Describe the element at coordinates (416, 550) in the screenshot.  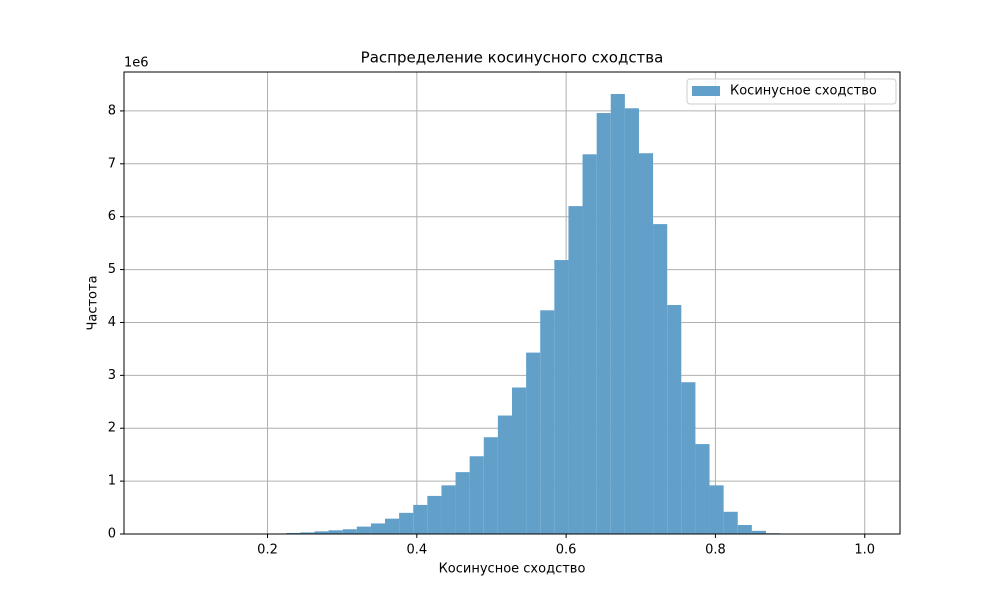
I see `x-tick-label: 0.4` at that location.